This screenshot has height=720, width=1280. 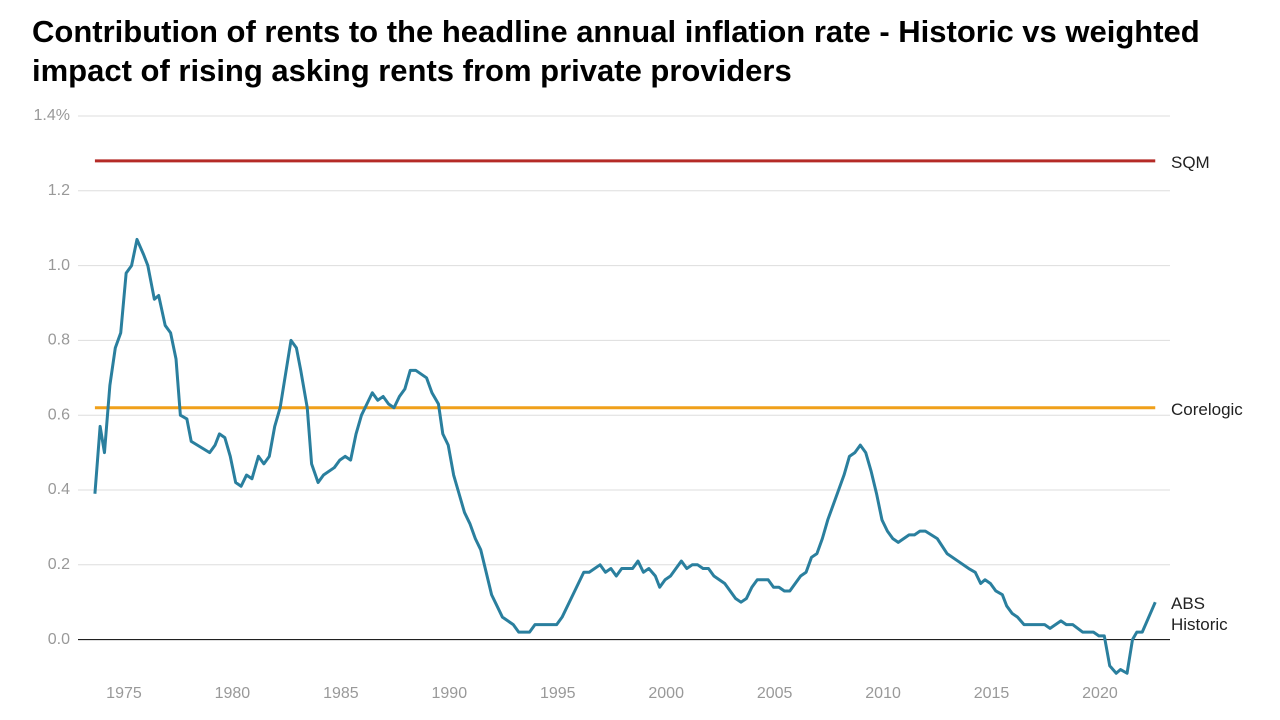 I want to click on x-tick-label: 2015, so click(x=992, y=693).